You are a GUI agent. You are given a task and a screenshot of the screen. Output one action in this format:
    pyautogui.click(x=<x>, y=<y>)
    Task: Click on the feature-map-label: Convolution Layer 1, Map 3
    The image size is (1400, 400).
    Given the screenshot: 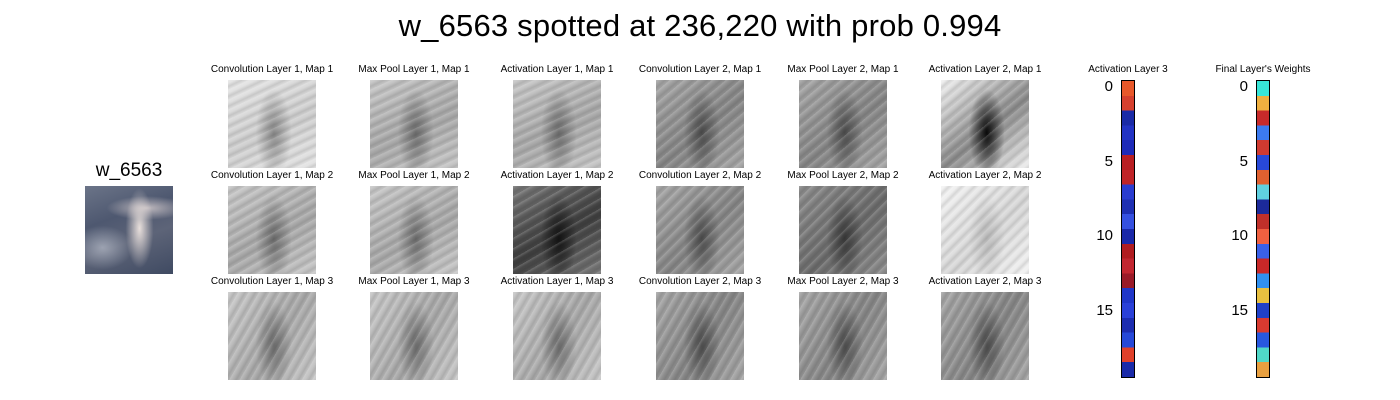 What is the action you would take?
    pyautogui.click(x=272, y=281)
    